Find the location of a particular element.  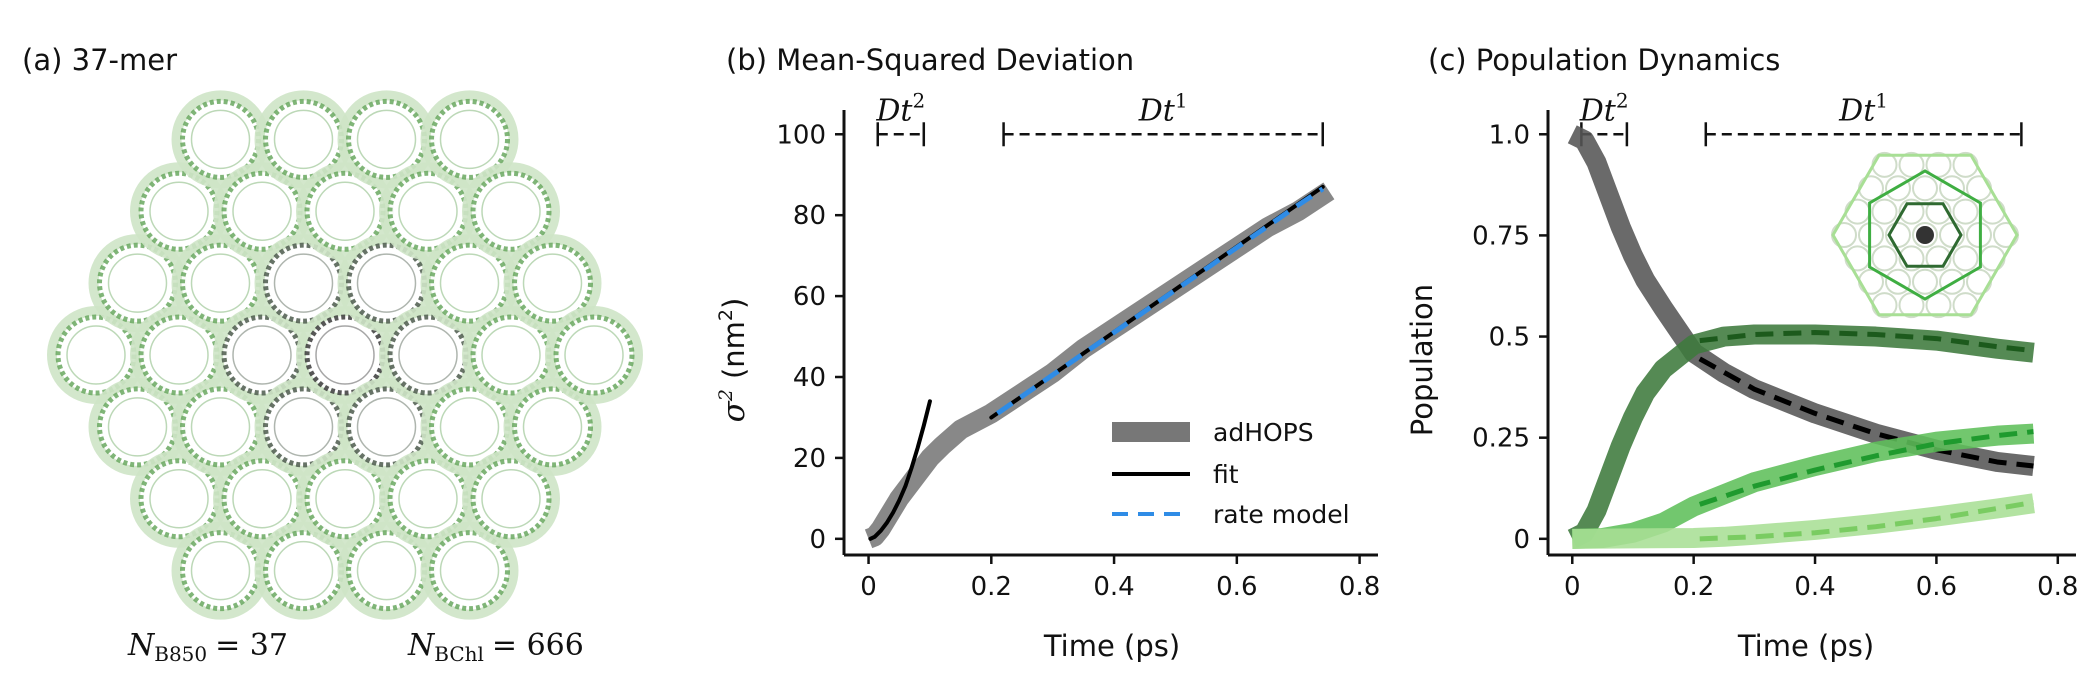

panel-b-x-tick-label: 0.8 is located at coordinates (1359, 587).